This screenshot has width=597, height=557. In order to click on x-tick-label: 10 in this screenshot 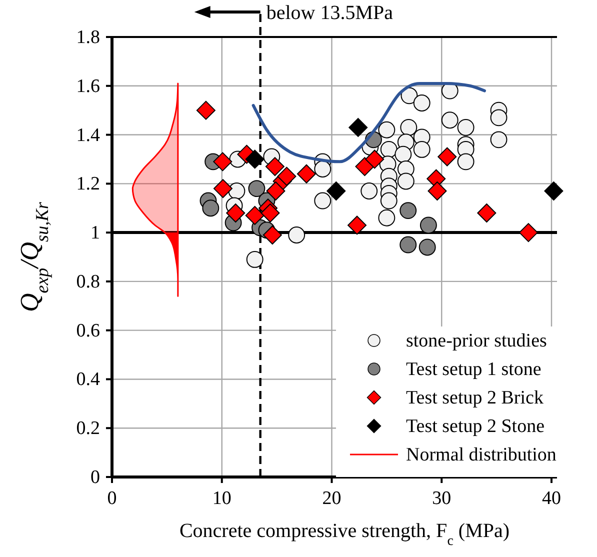, I will do `click(222, 498)`.